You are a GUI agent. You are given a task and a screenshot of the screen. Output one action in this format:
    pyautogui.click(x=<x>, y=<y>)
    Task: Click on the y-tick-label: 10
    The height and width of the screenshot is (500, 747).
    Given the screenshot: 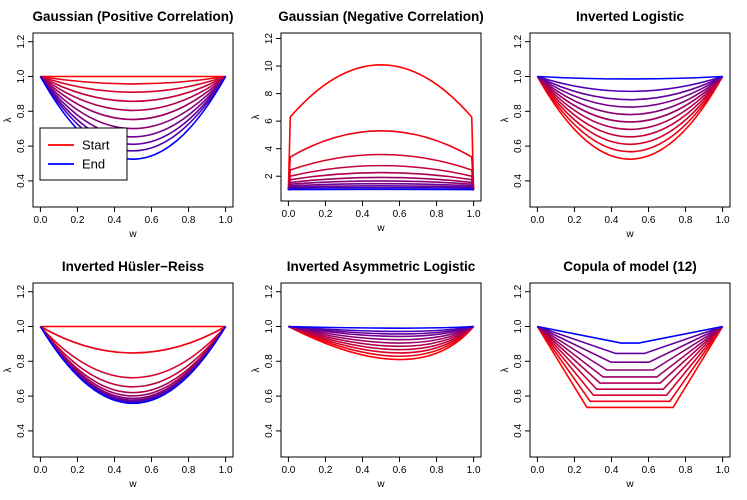 What is the action you would take?
    pyautogui.click(x=269, y=66)
    